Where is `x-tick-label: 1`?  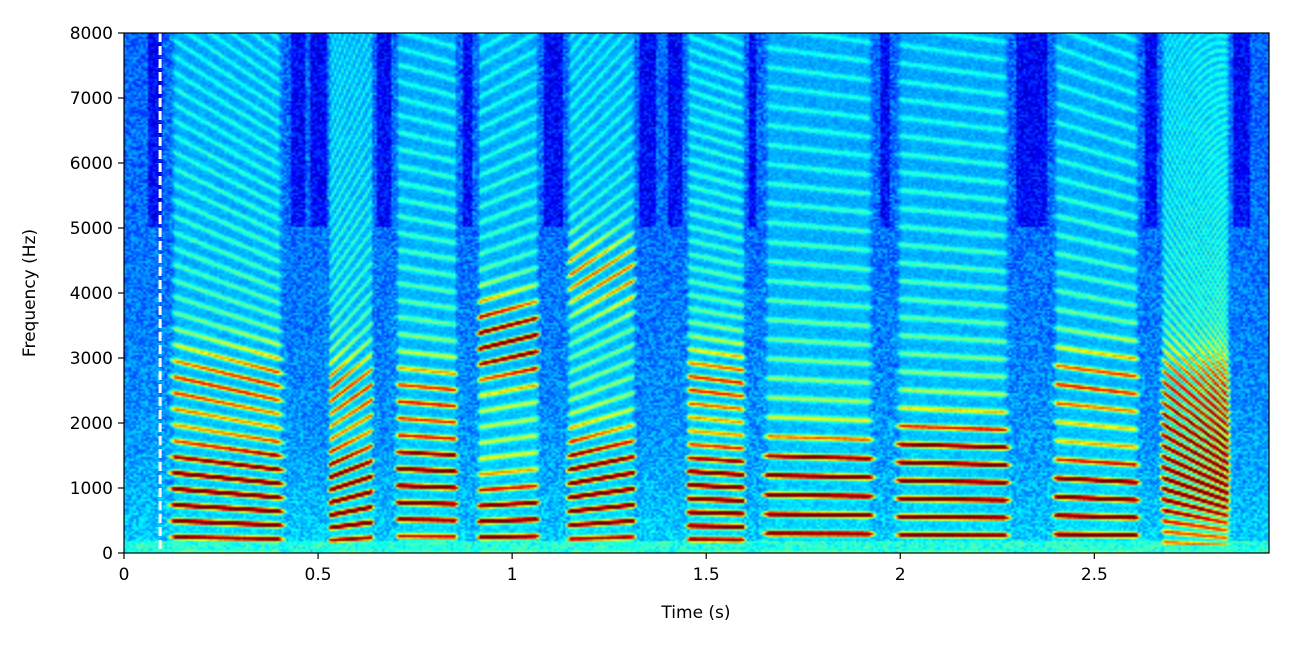
x-tick-label: 1 is located at coordinates (512, 575).